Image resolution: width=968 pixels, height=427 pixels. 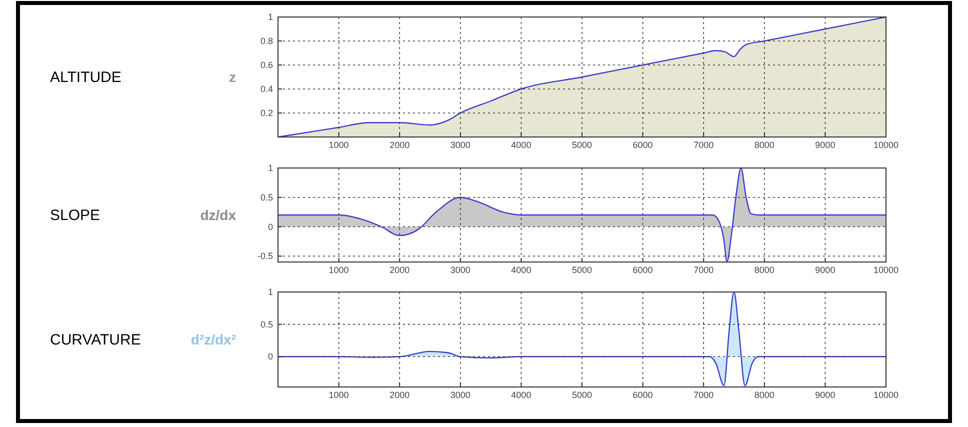 I want to click on y-tick-label: 0.4, so click(x=266, y=89).